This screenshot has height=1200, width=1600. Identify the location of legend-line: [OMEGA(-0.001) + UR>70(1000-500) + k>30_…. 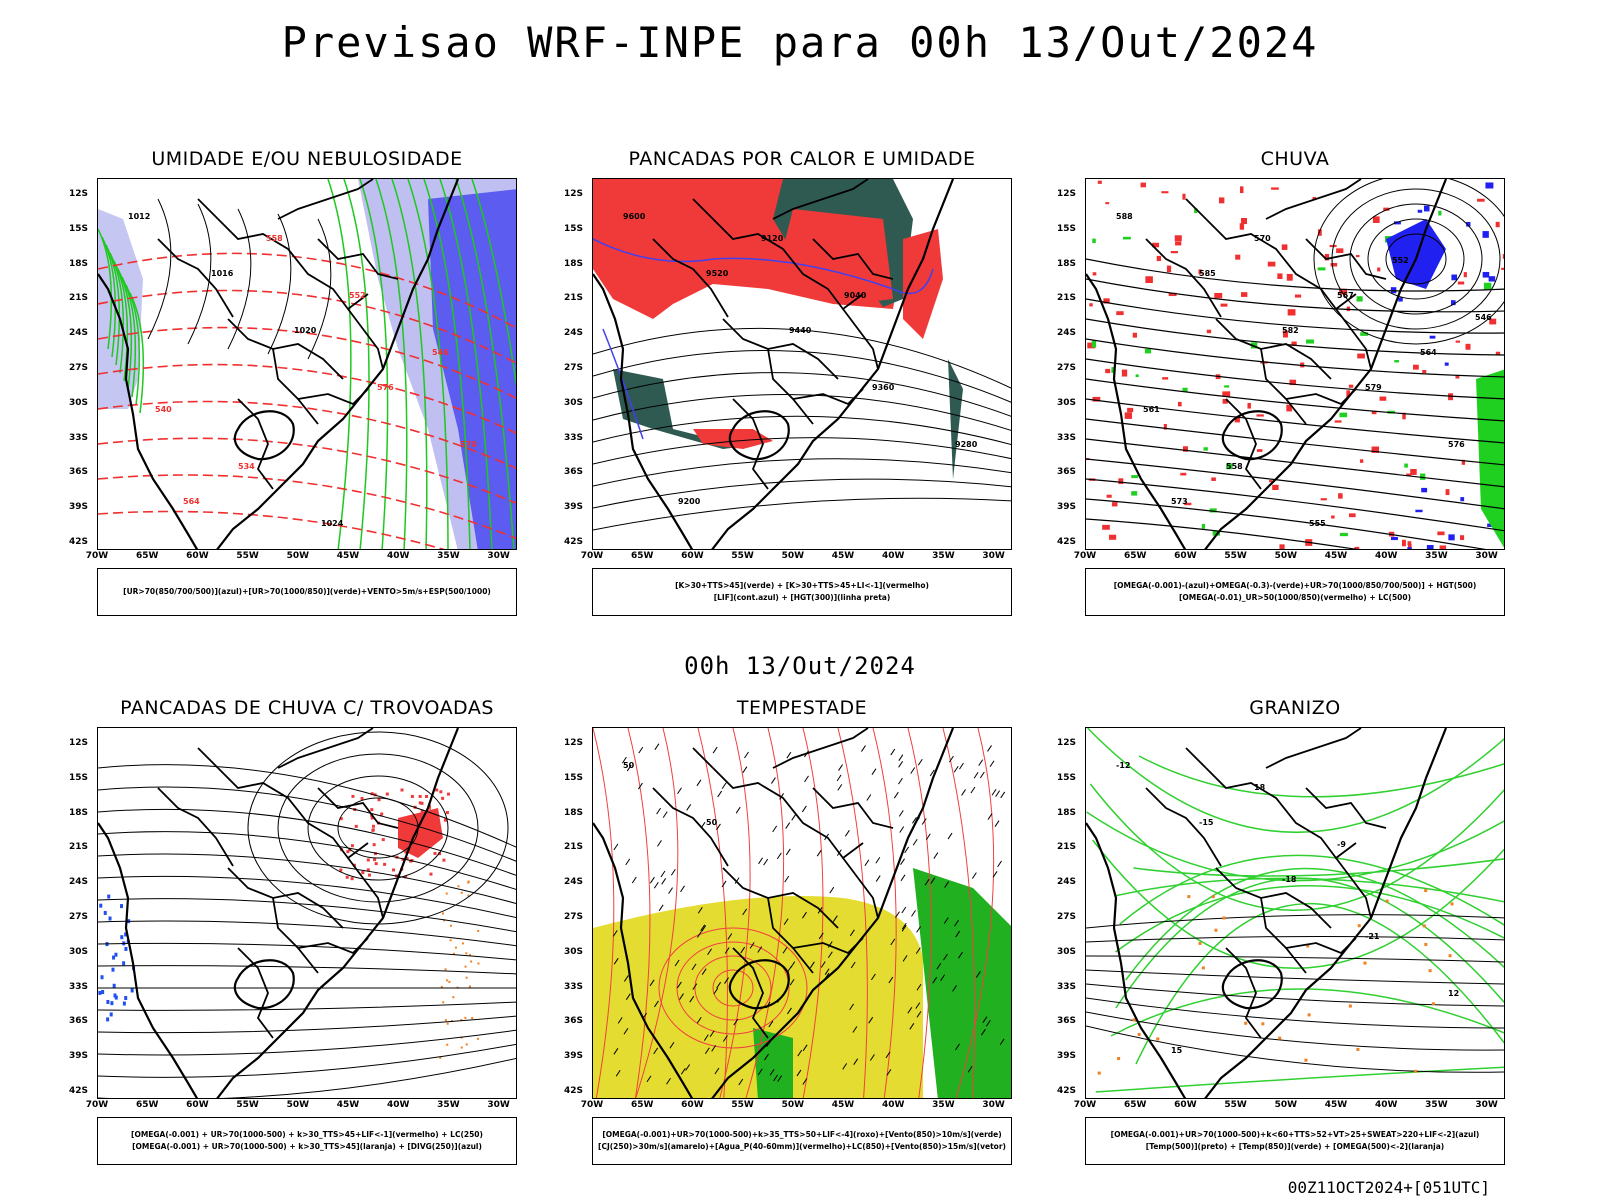
(307, 1146).